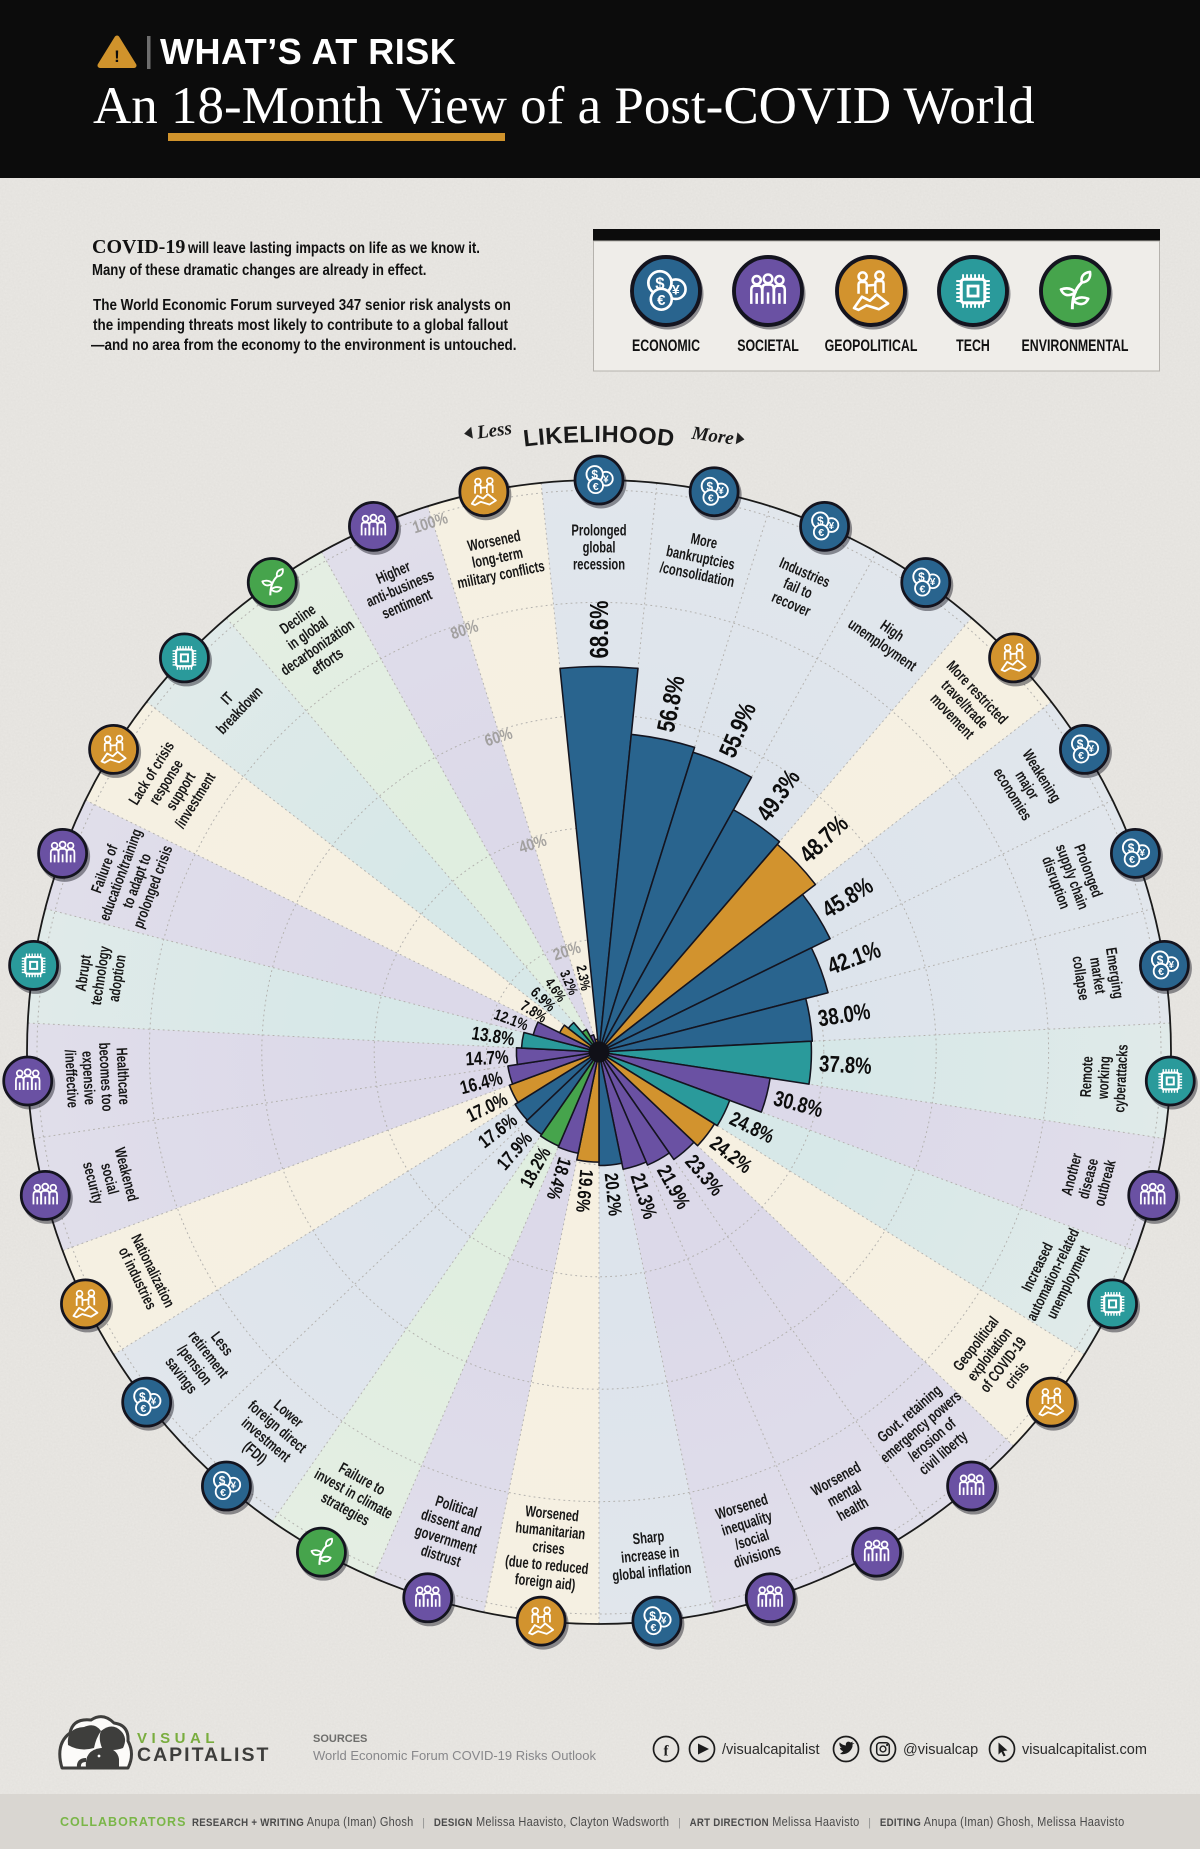 The image size is (1200, 1854). I want to click on svg-text: 37.8%, so click(845, 1065).